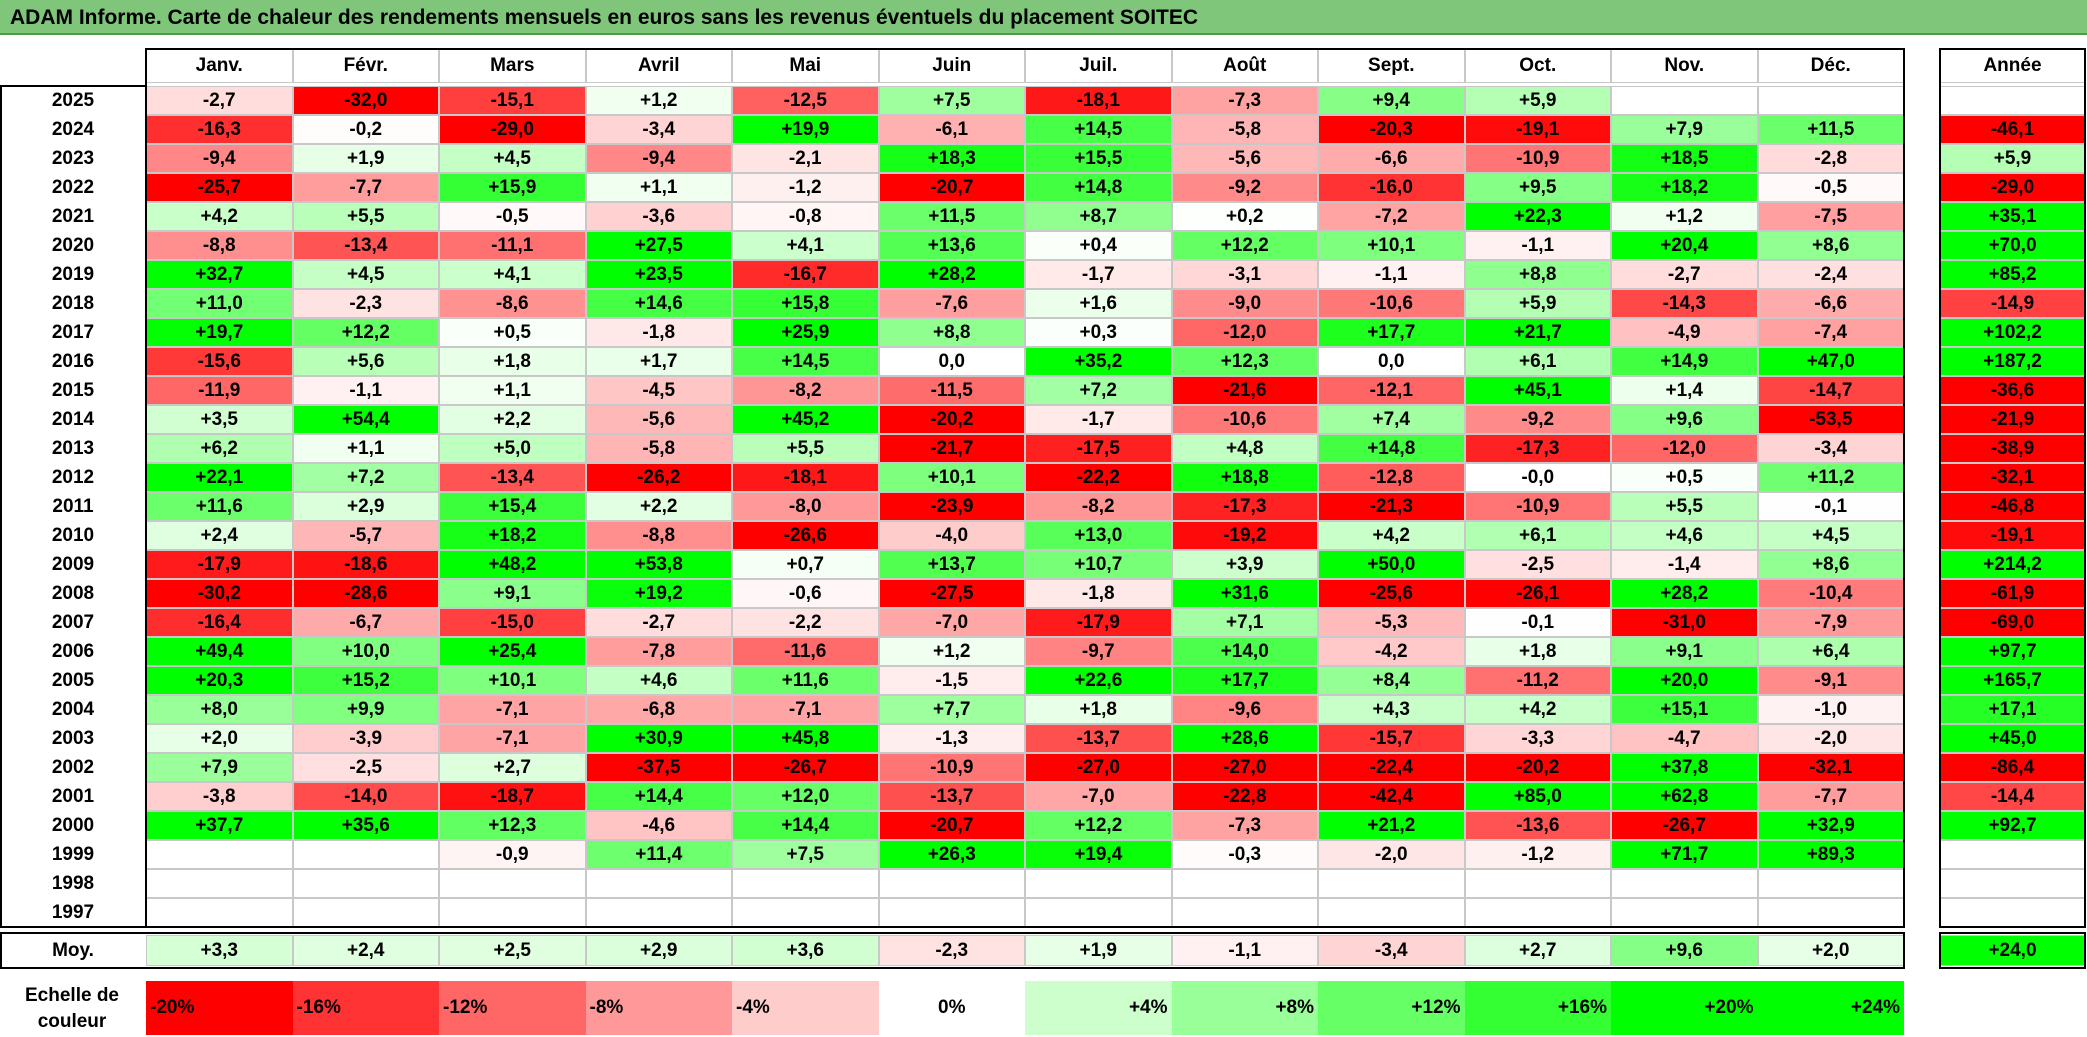 The width and height of the screenshot is (2087, 1037). What do you see at coordinates (658, 950) in the screenshot?
I see `average-cell: +2,9` at bounding box center [658, 950].